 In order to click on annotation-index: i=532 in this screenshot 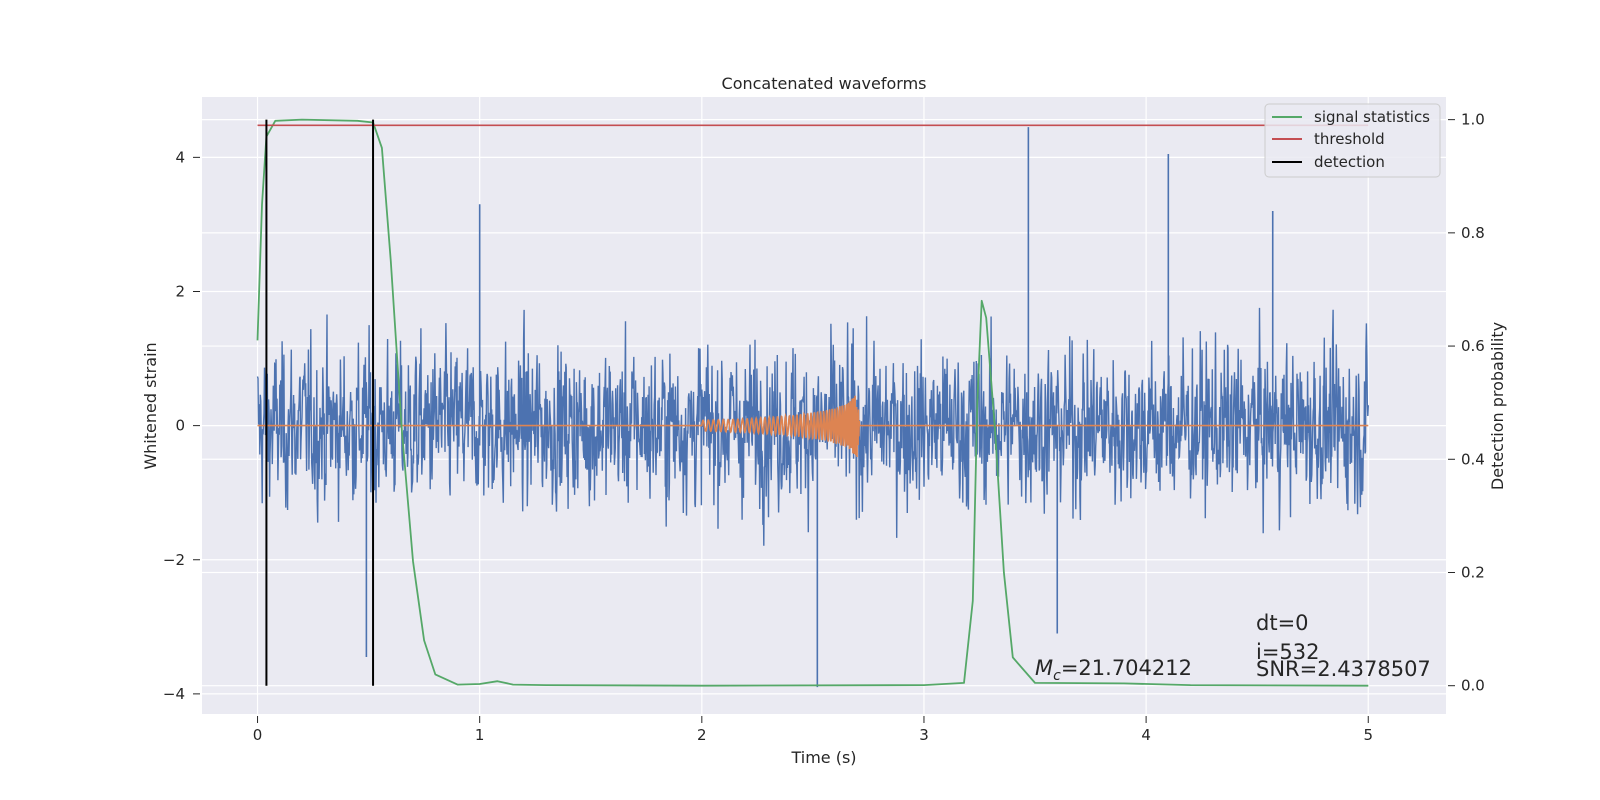, I will do `click(1288, 652)`.